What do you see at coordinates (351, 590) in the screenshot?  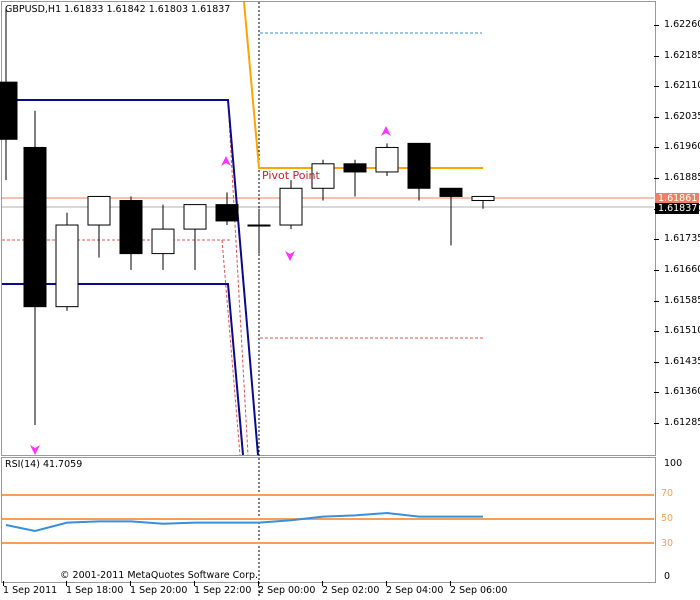 I see `time-axis-label: 2 Sep 02:00` at bounding box center [351, 590].